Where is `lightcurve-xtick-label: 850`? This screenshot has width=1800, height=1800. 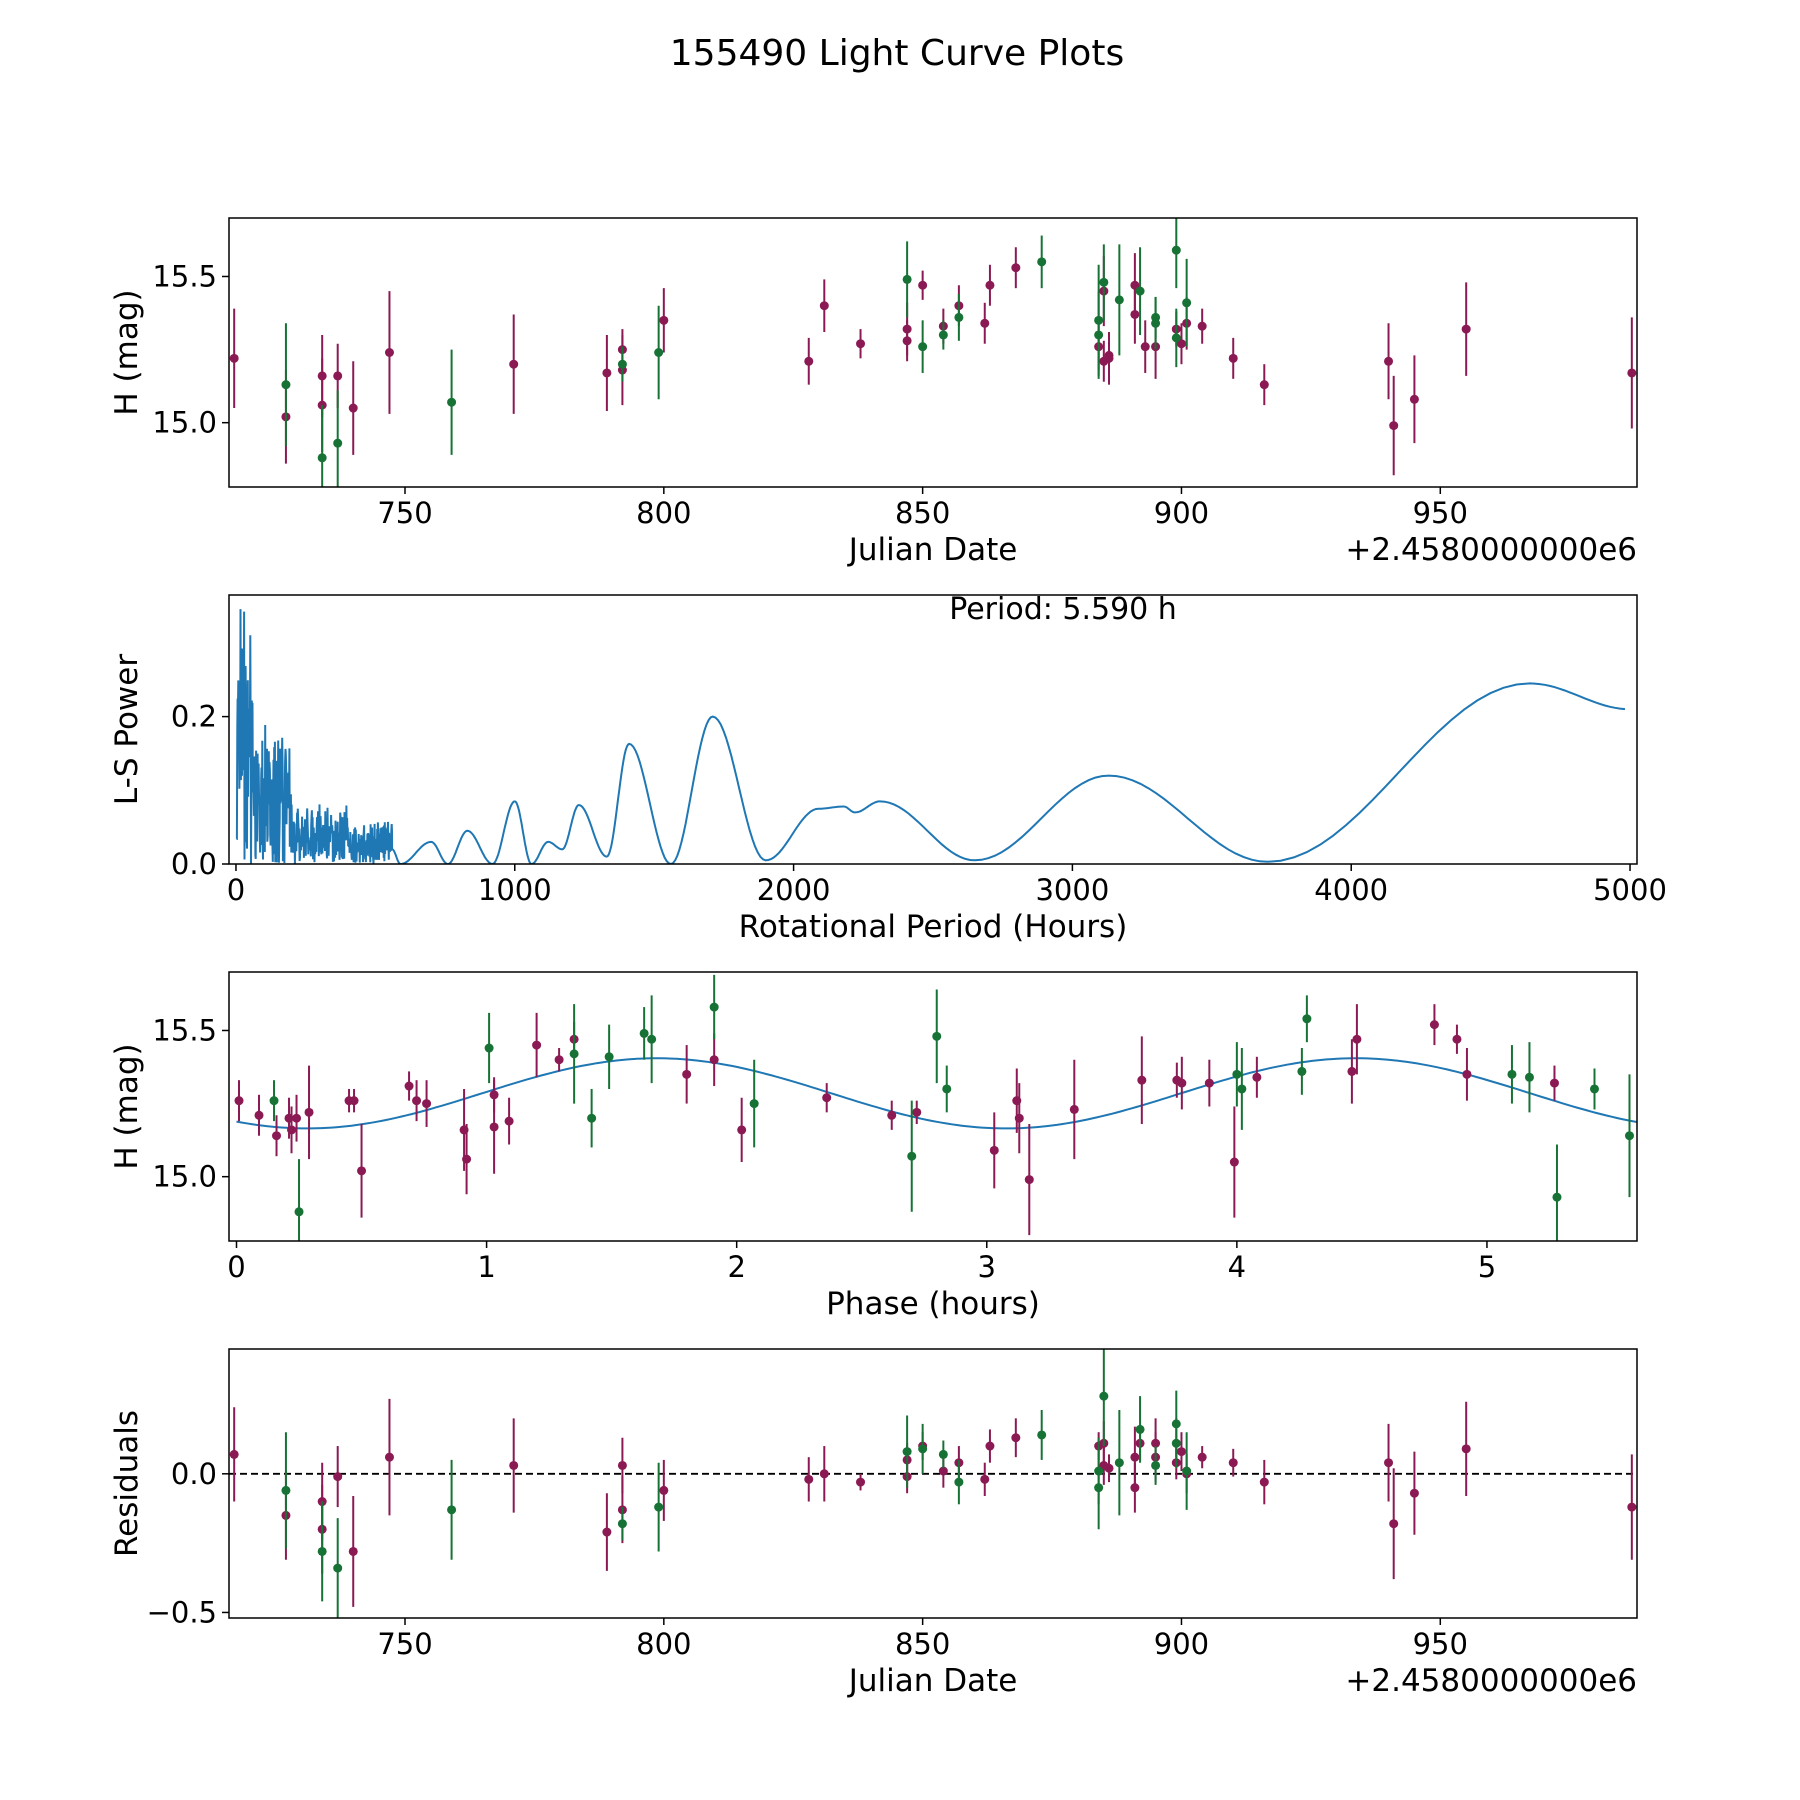
lightcurve-xtick-label: 850 is located at coordinates (922, 513).